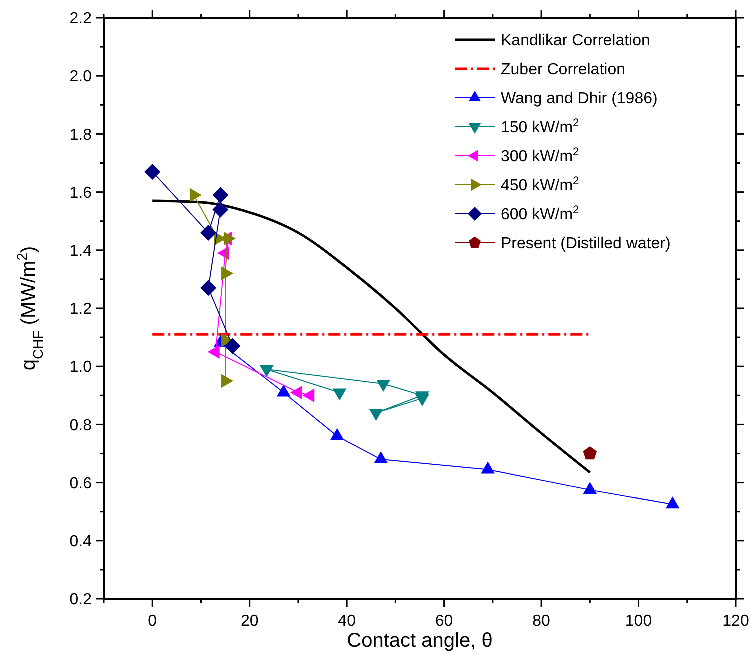  I want to click on x-tick-label: 40, so click(347, 621).